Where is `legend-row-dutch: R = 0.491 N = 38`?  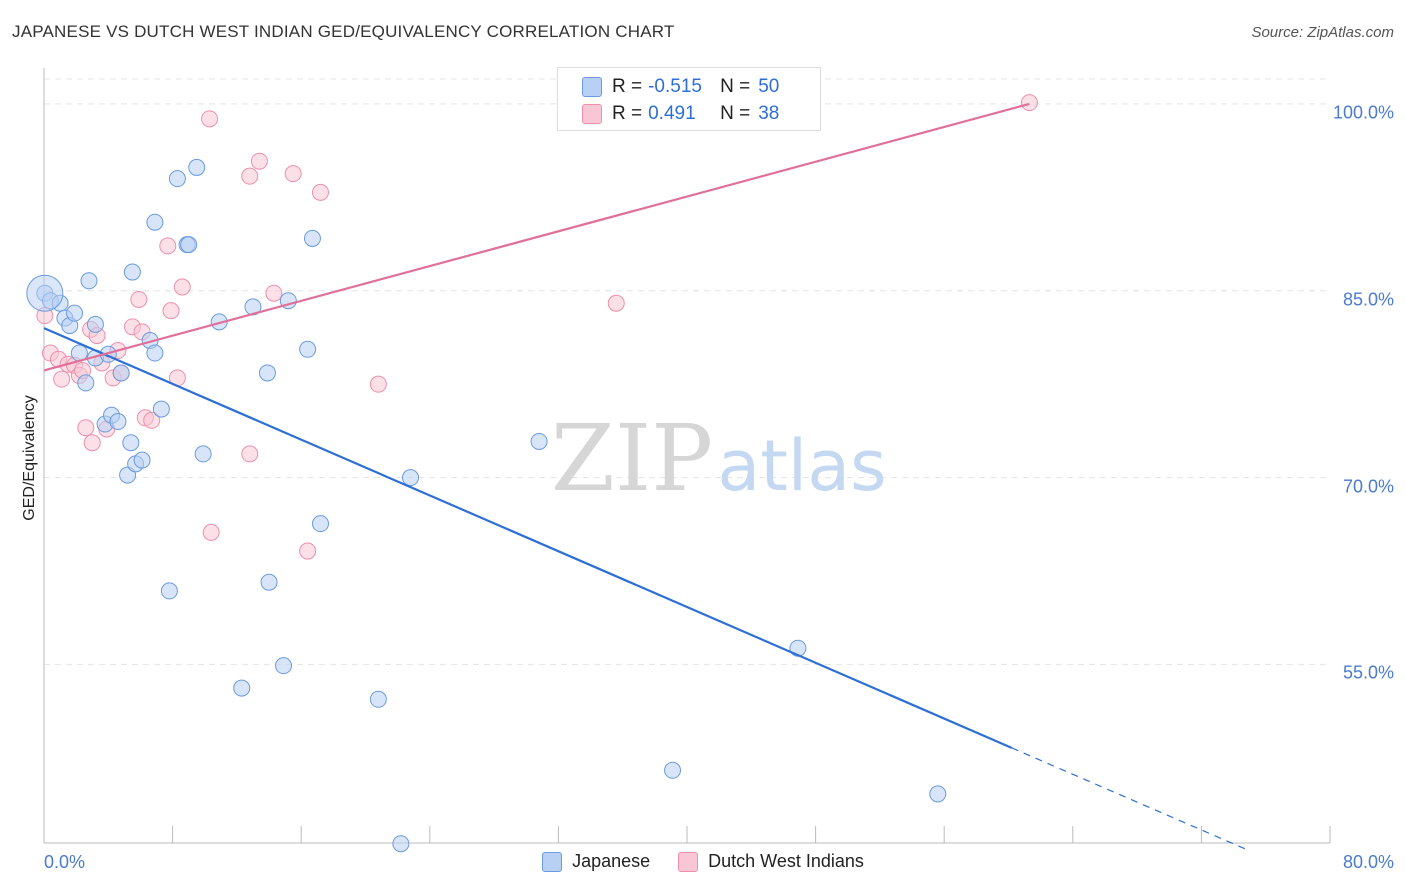 legend-row-dutch: R = 0.491 N = 38 is located at coordinates (680, 114).